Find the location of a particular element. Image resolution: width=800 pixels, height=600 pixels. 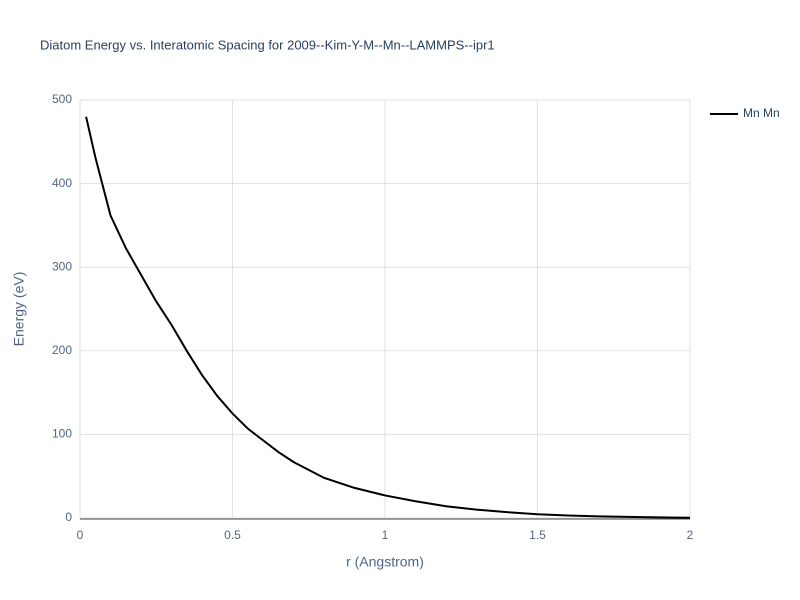

y-axis-label: Energy (eV) is located at coordinates (19, 309).